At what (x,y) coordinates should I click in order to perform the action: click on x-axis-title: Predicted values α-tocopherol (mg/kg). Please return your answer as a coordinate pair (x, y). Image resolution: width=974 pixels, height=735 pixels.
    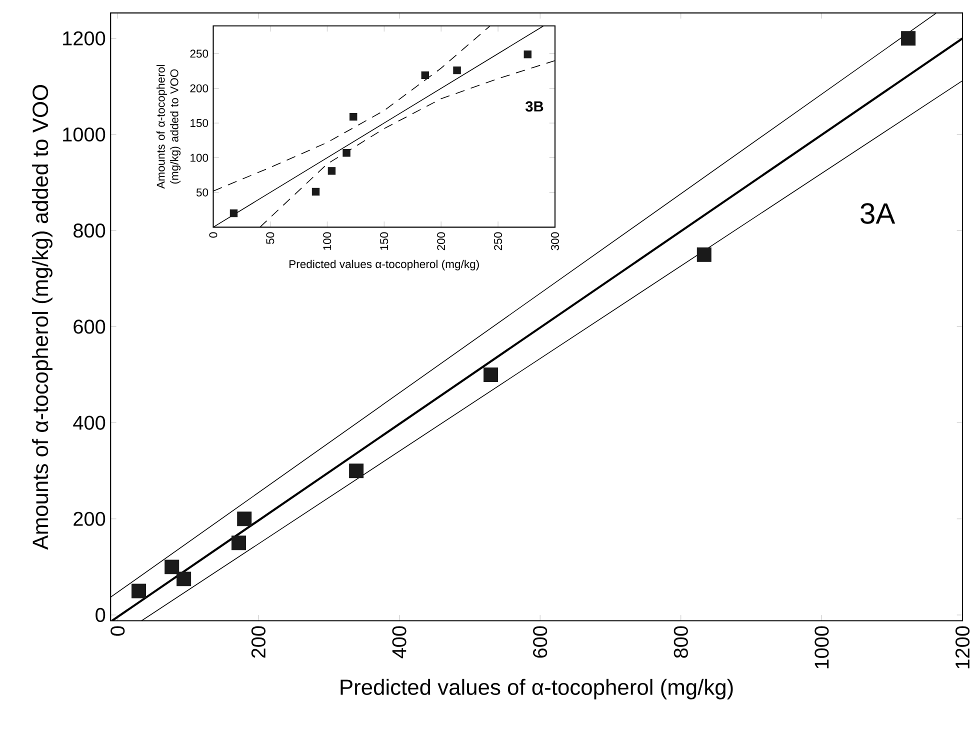
    Looking at the image, I should click on (384, 265).